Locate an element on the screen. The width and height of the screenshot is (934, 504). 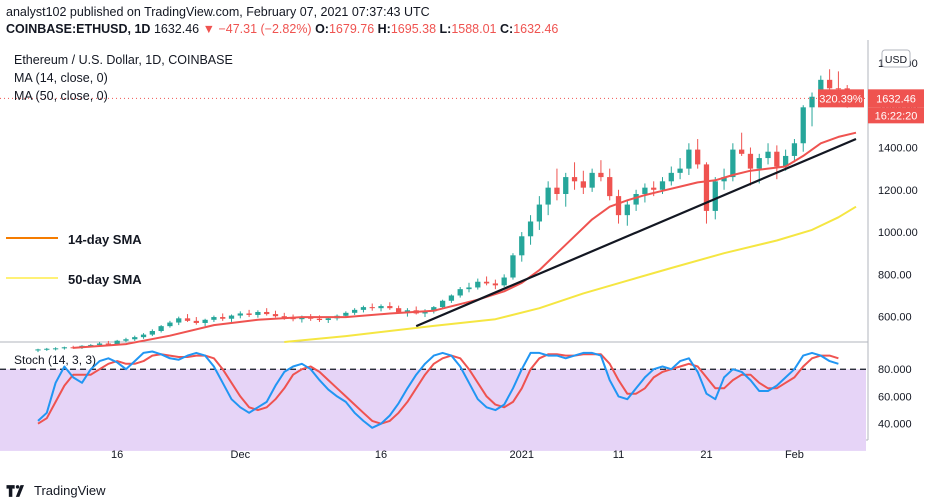
time-tick-label: Dec is located at coordinates (241, 455).